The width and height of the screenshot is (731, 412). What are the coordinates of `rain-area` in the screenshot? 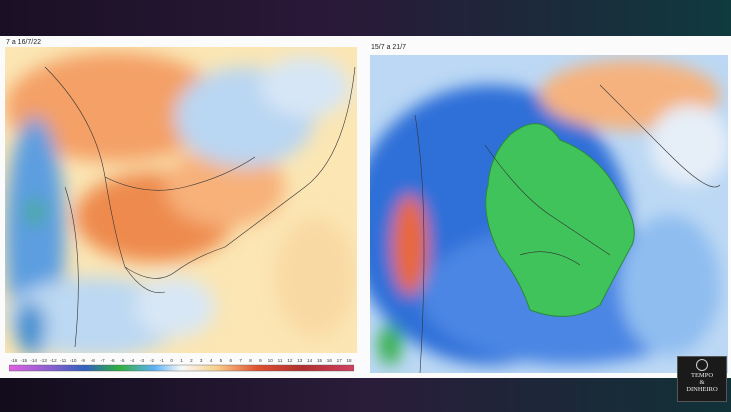 It's located at (560, 220).